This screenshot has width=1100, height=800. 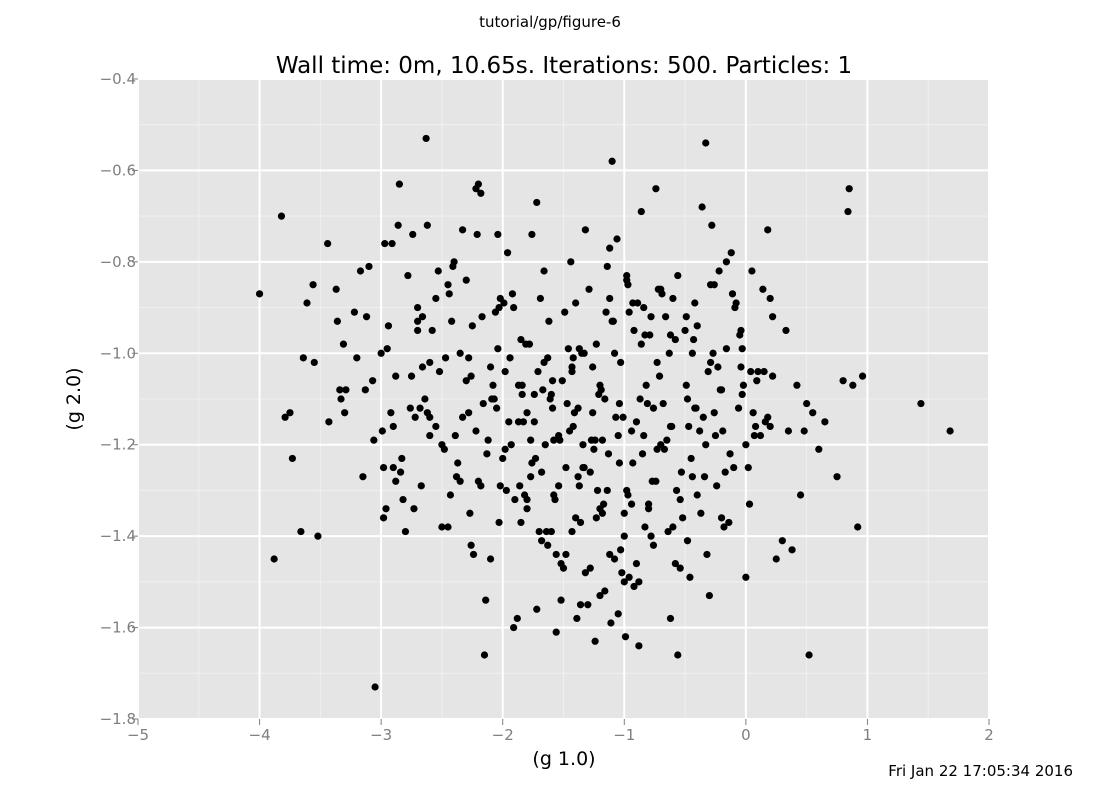 What do you see at coordinates (381, 735) in the screenshot?
I see `x-tick-label: −3` at bounding box center [381, 735].